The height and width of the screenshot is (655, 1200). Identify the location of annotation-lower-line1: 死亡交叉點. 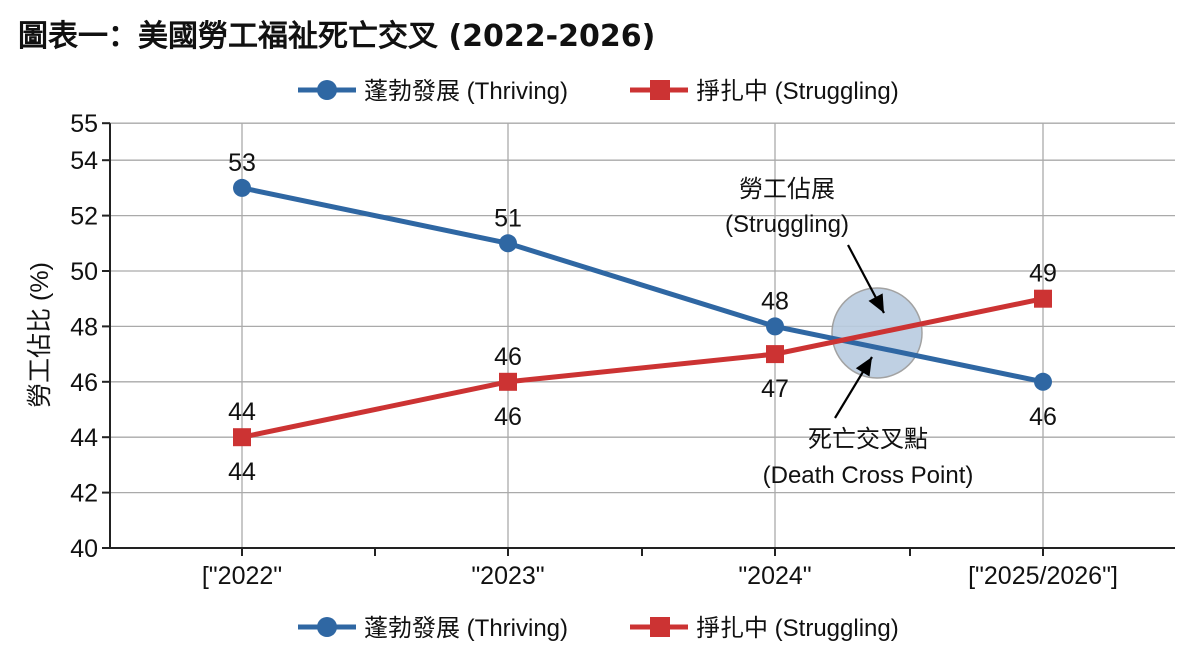
(868, 439).